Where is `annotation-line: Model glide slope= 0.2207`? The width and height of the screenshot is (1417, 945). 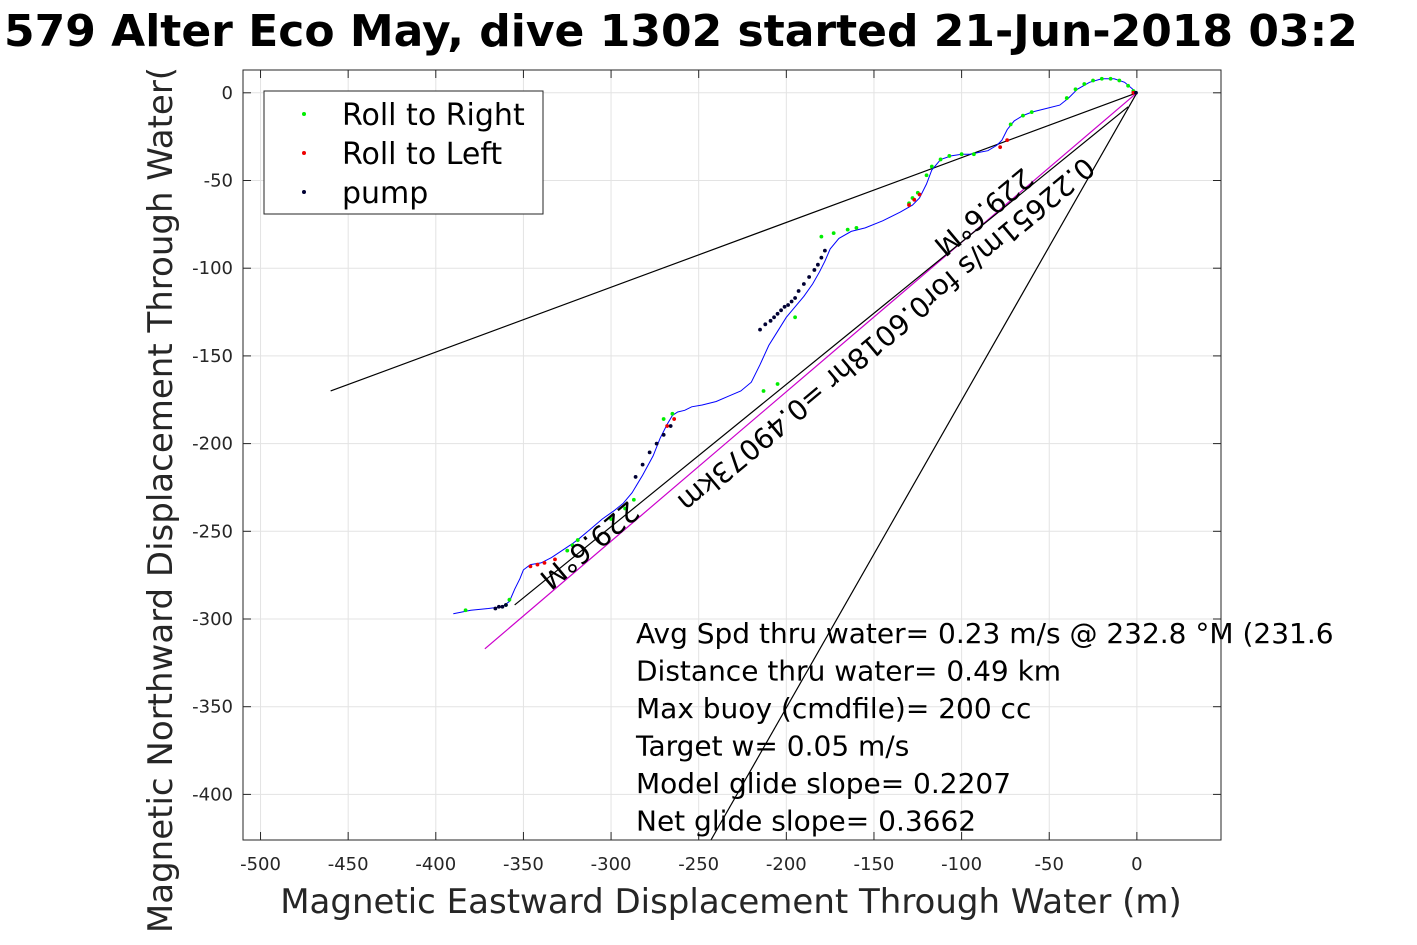
annotation-line: Model glide slope= 0.2207 is located at coordinates (823, 783).